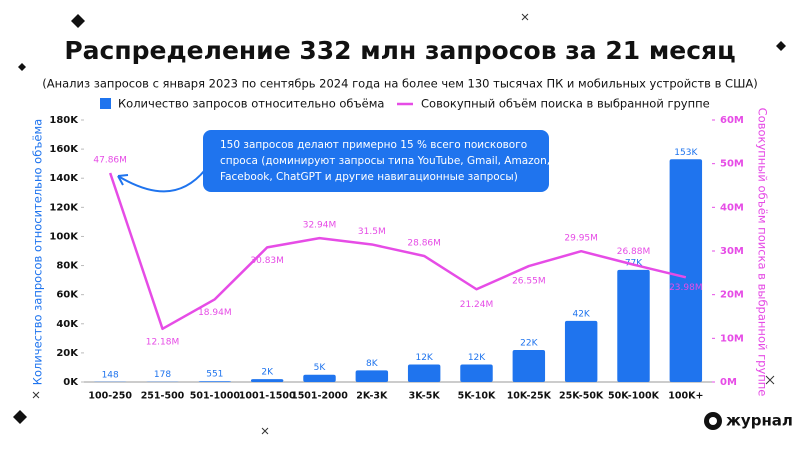 This screenshot has height=450, width=800. I want to click on bar-value-label: 77K, so click(634, 263).